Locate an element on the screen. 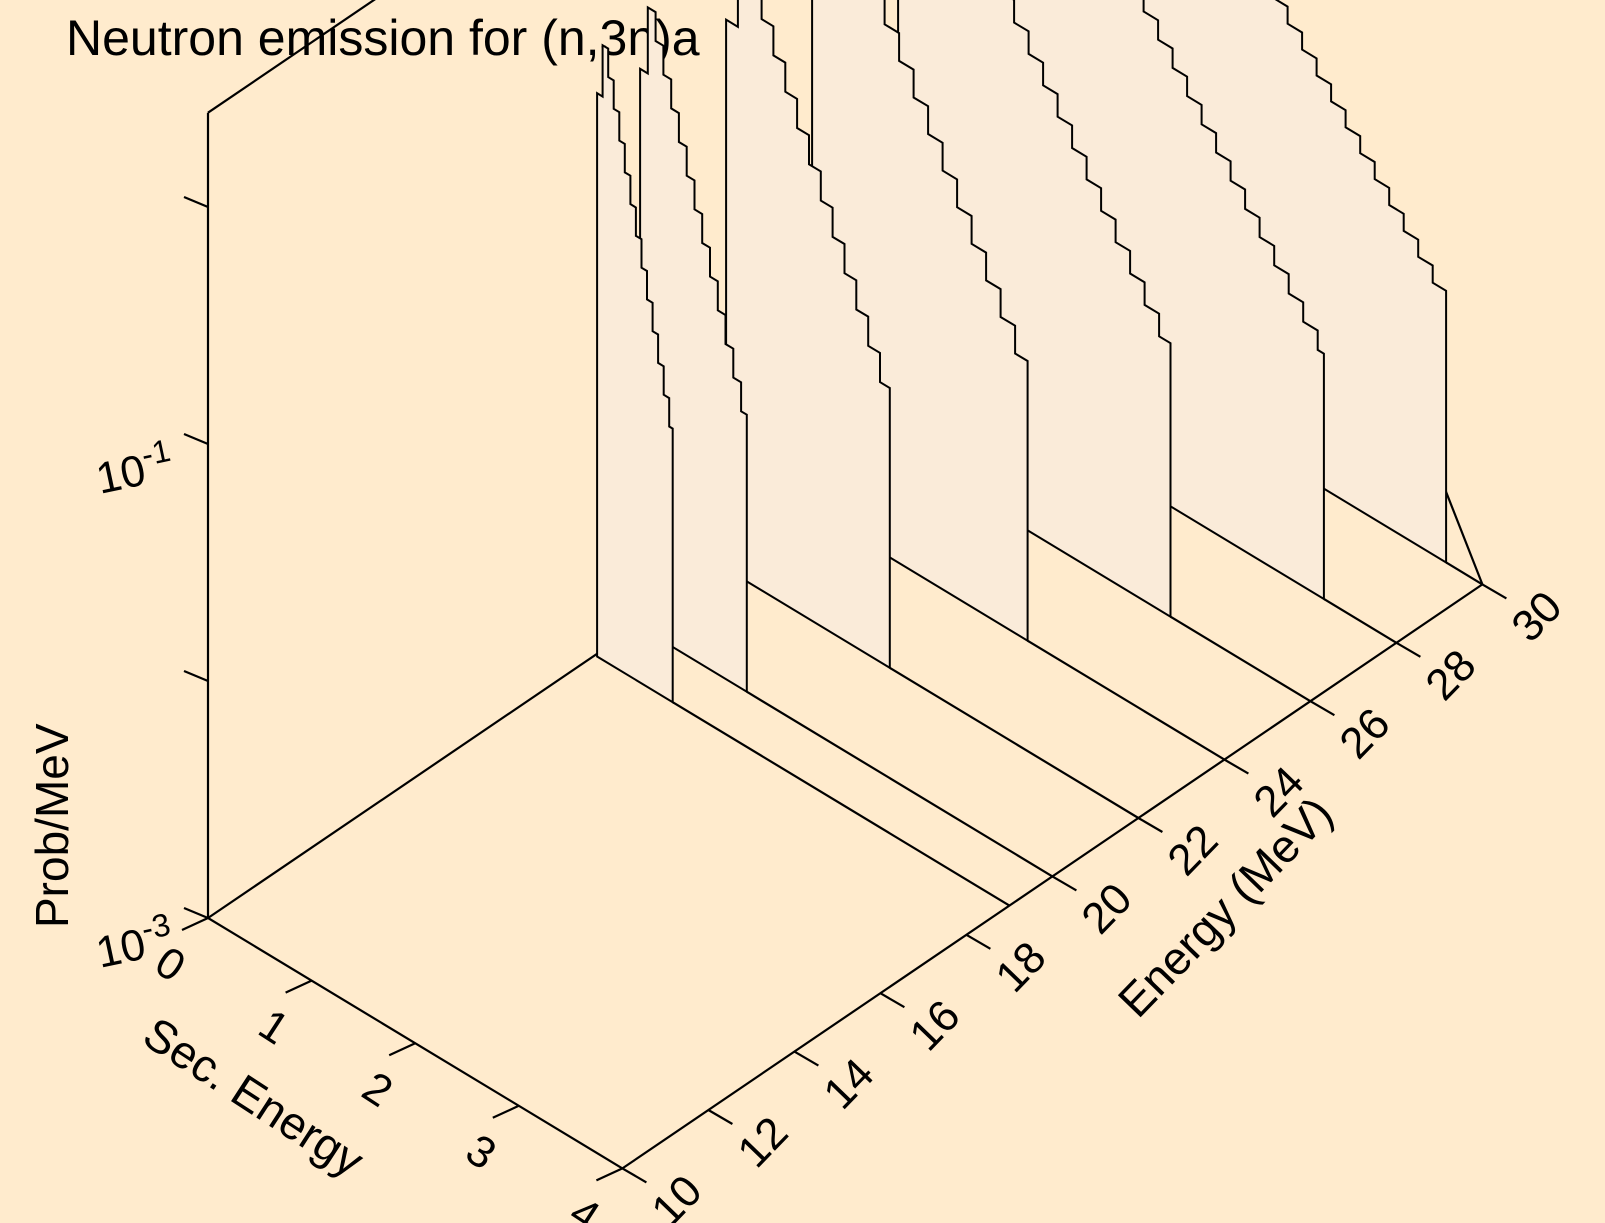 The height and width of the screenshot is (1223, 1605). y-tick-label: 22 is located at coordinates (1192, 850).